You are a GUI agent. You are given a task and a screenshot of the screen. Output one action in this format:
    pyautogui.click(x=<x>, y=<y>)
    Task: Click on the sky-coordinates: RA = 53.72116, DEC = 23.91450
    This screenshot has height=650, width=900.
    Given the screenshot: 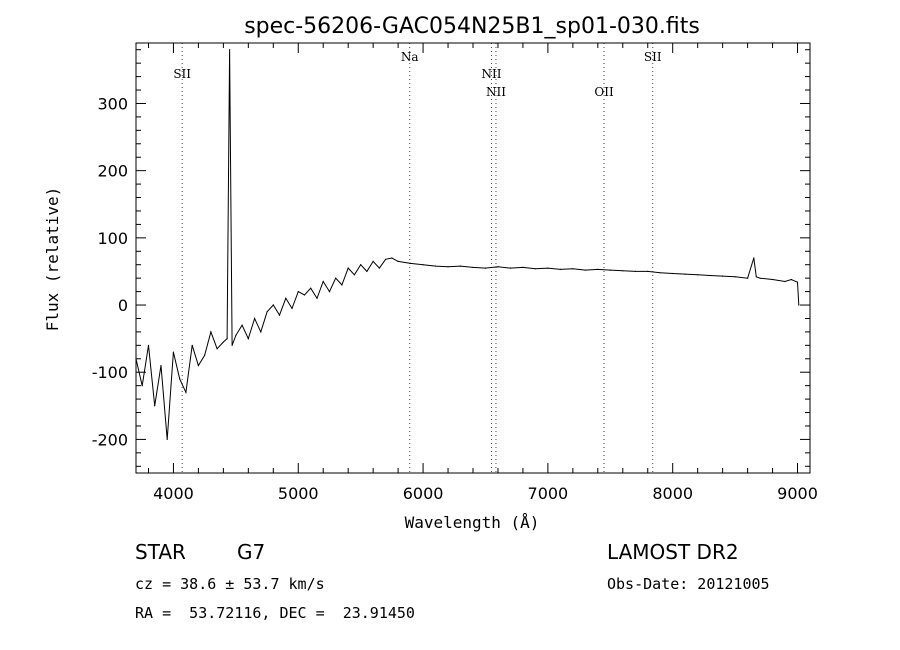 What is the action you would take?
    pyautogui.click(x=275, y=613)
    